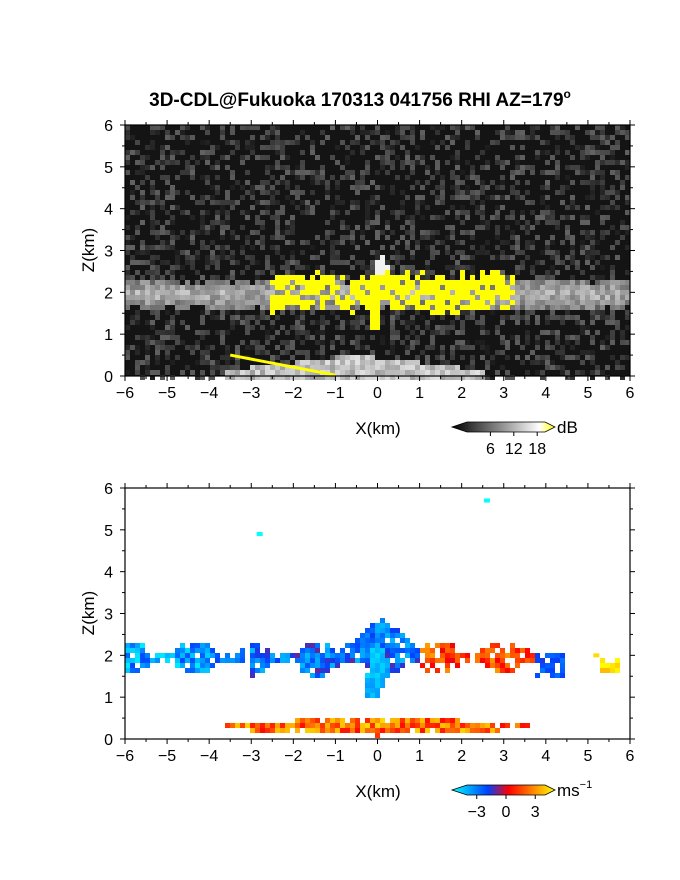  I want to click on velocity-y-tick-label: 0, so click(108, 740).